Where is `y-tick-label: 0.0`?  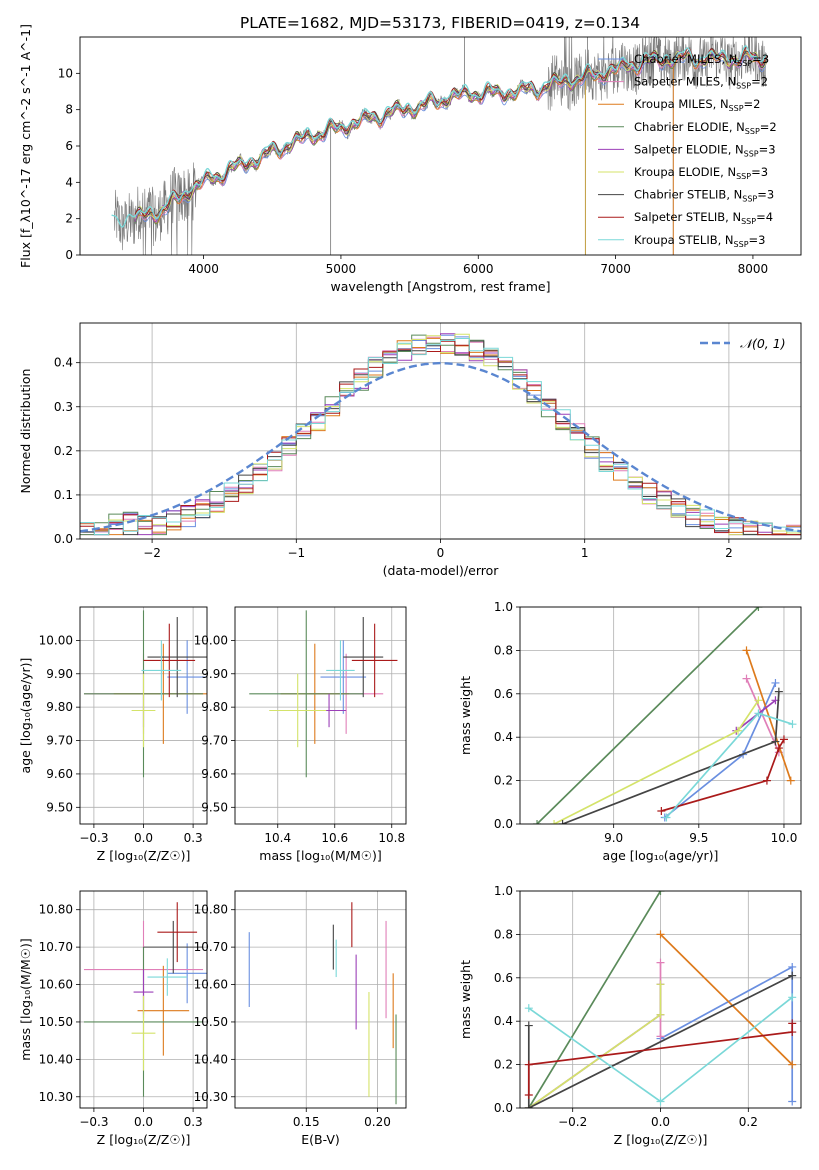
y-tick-label: 0.0 is located at coordinates (63, 539).